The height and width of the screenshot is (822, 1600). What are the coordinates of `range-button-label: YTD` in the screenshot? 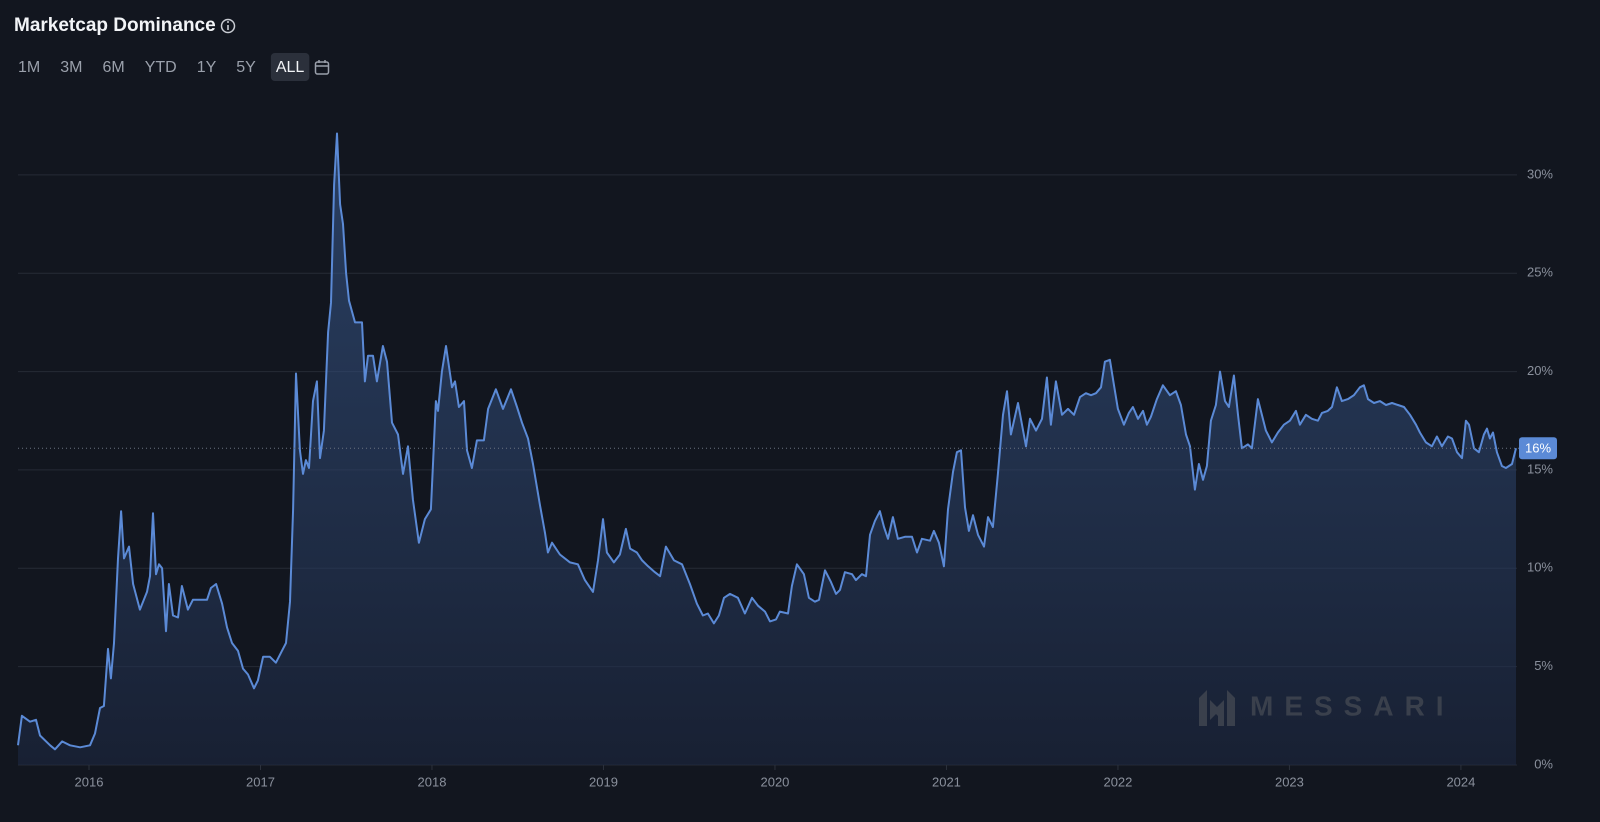 It's located at (161, 67).